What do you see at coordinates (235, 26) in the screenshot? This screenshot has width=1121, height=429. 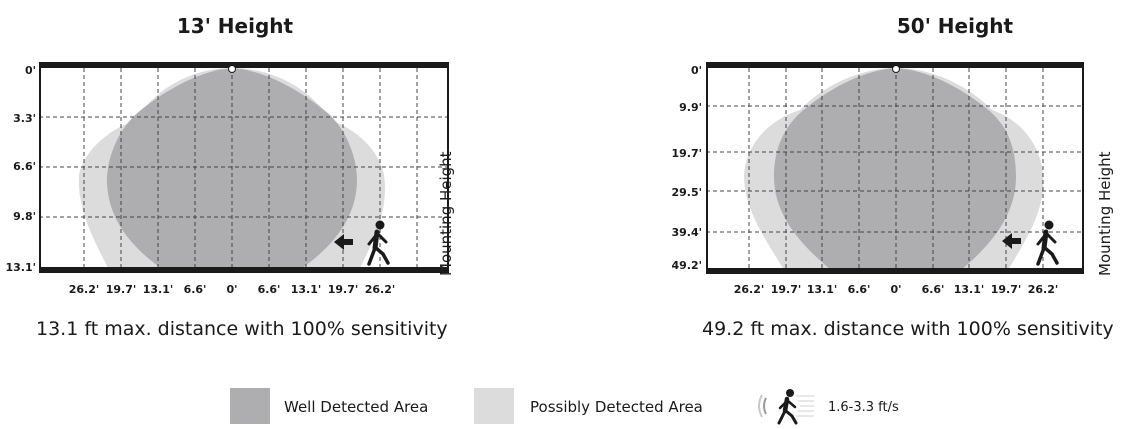 I see `panel-title: 13' Height` at bounding box center [235, 26].